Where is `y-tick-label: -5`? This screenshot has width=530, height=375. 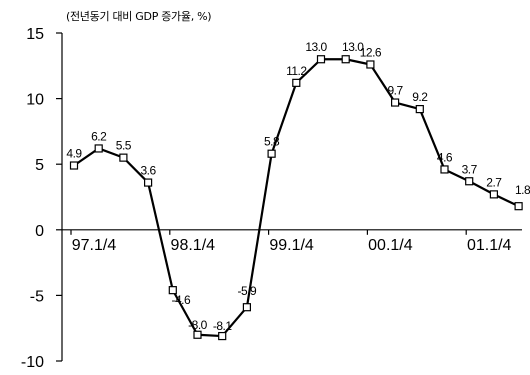 y-tick-label: -5 is located at coordinates (37, 296).